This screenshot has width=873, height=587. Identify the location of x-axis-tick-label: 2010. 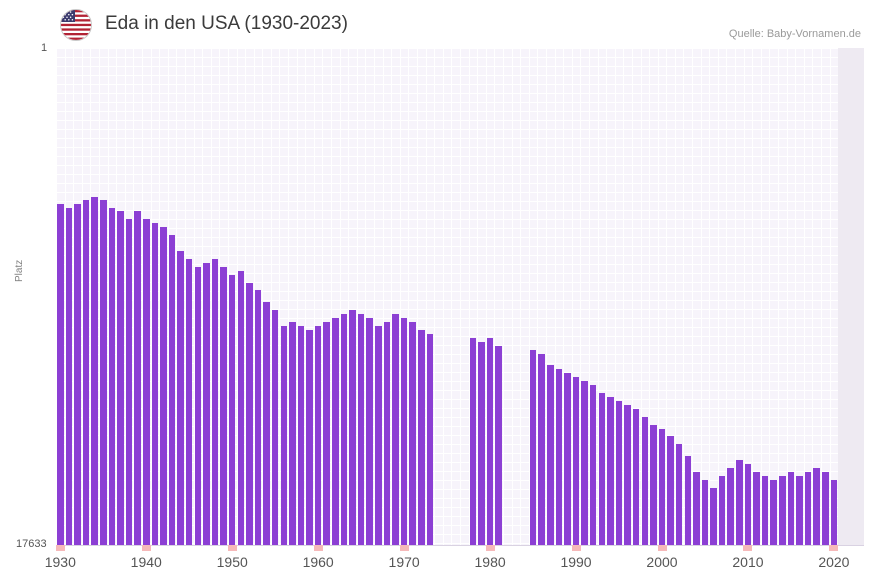
(748, 562).